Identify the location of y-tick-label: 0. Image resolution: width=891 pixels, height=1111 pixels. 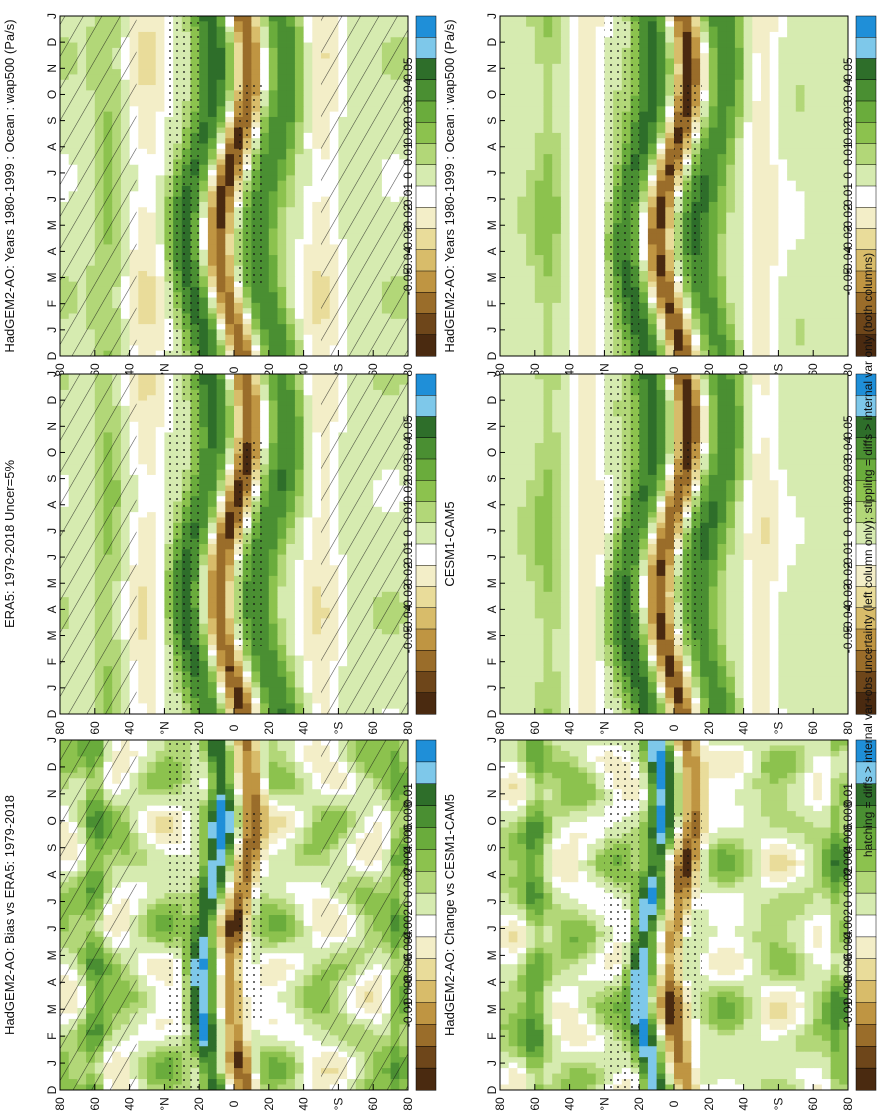
(234, 369).